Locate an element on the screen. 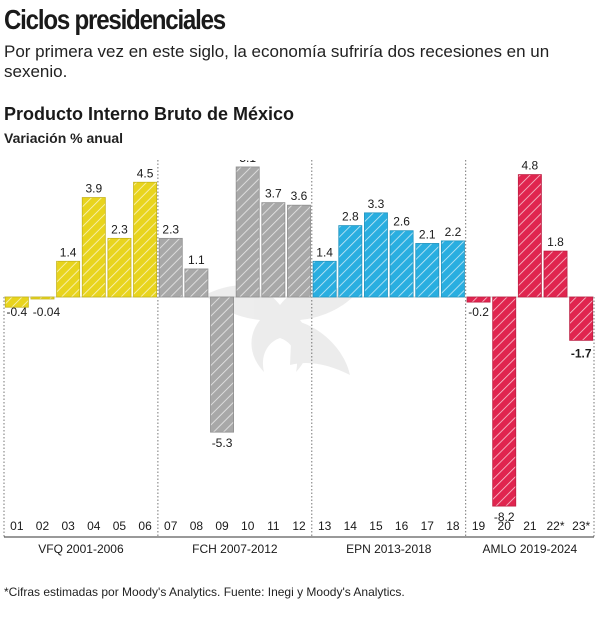 Image resolution: width=598 pixels, height=620 pixels. value-label: 3.6 is located at coordinates (299, 196).